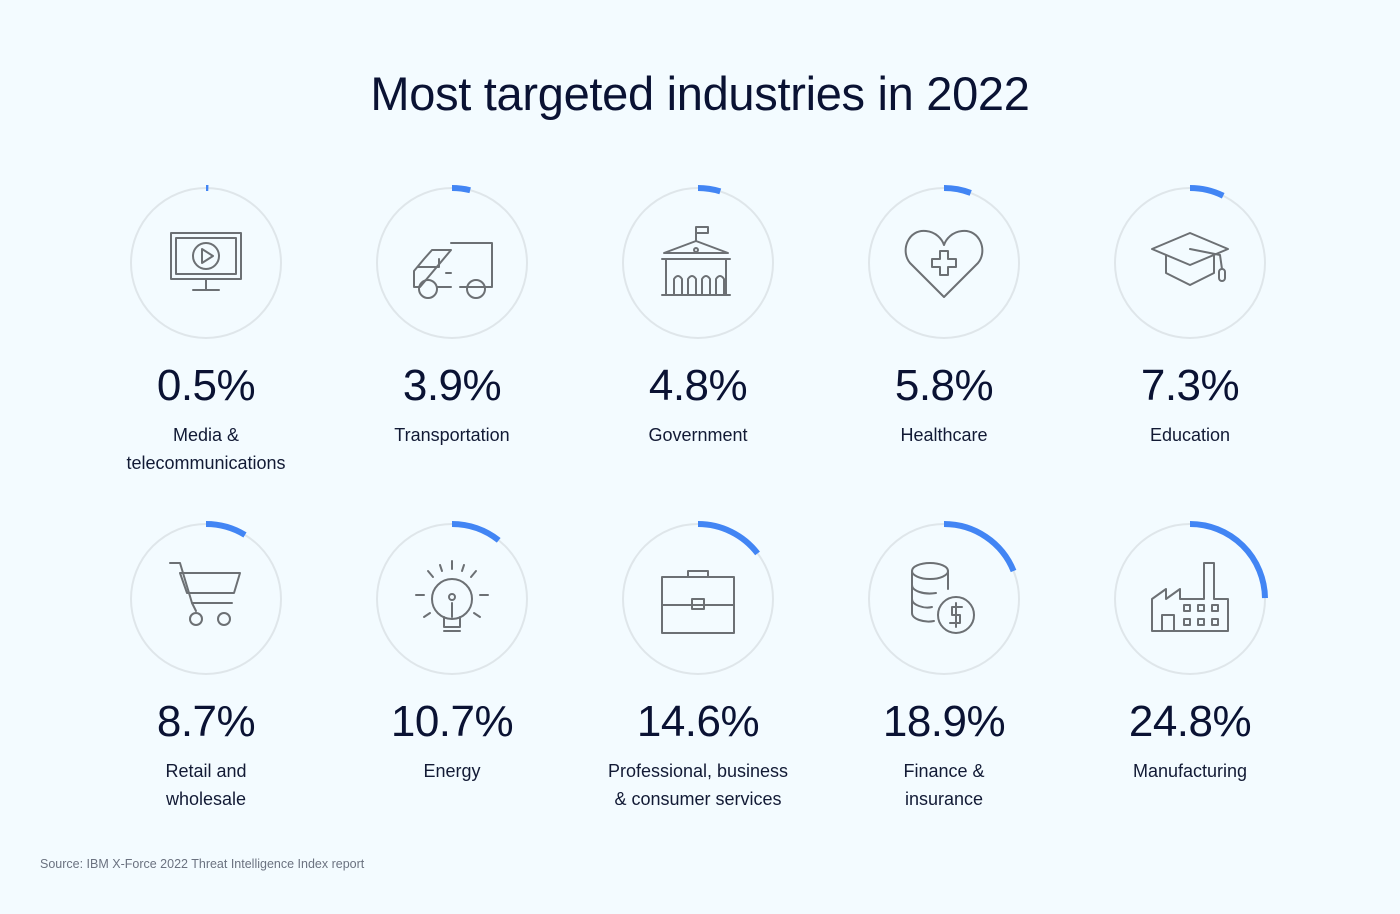 The image size is (1400, 914). I want to click on value-label: 24.8%, so click(1190, 721).